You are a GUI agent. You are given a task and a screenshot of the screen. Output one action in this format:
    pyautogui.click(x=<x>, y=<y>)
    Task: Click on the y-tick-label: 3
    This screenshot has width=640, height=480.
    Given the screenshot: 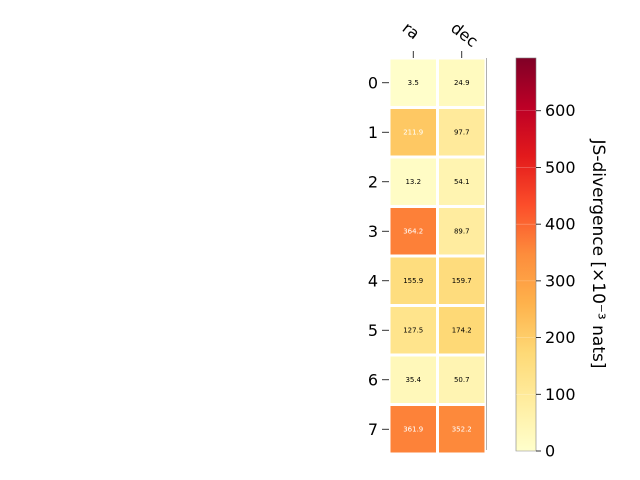 What is the action you would take?
    pyautogui.click(x=373, y=231)
    